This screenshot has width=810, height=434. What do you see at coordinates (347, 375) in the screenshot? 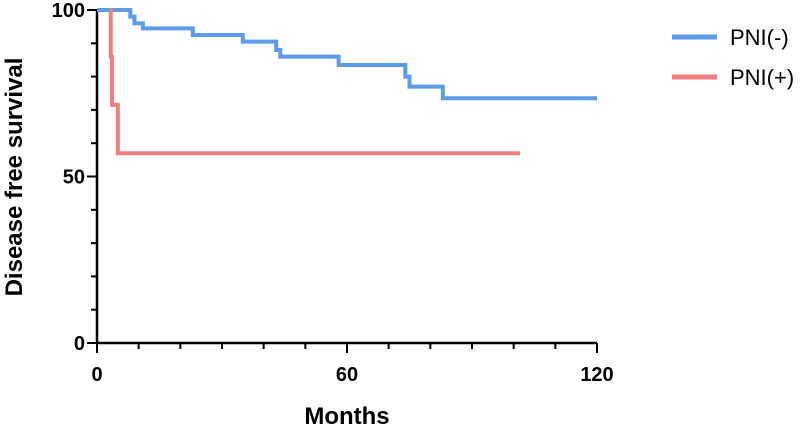
I see `x-tick-label: 60` at bounding box center [347, 375].